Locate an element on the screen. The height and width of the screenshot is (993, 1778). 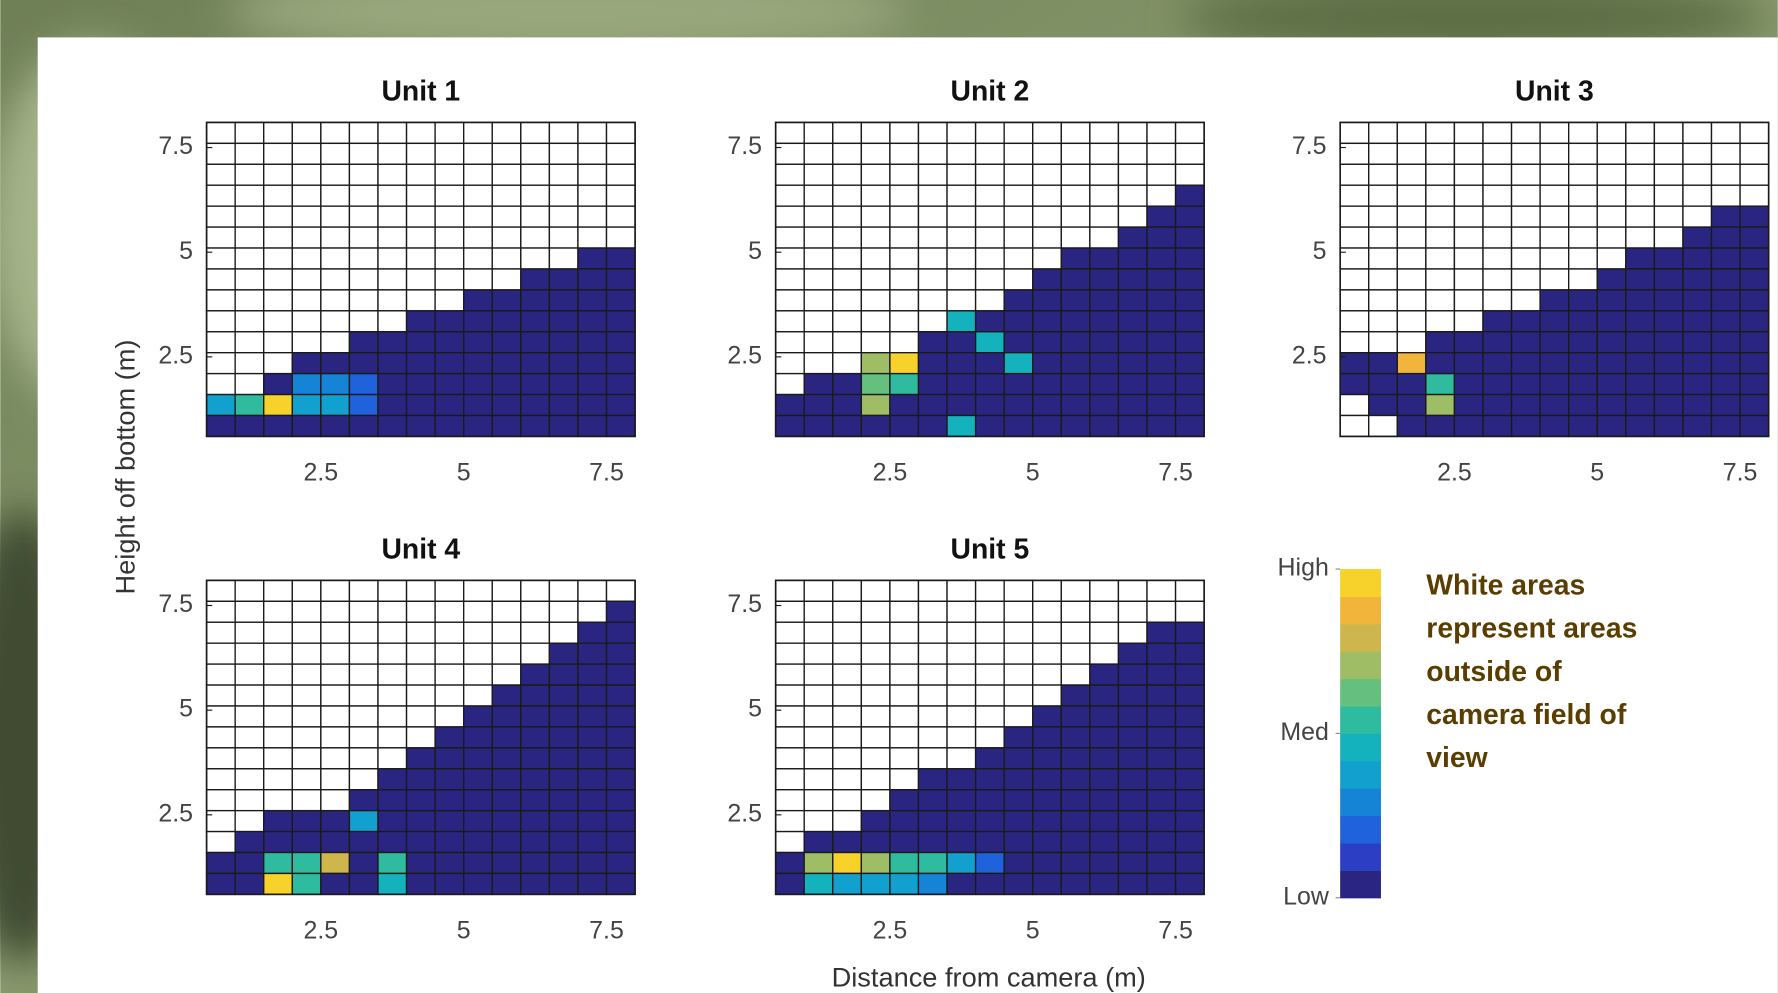
plot-frame is located at coordinates (420, 737).